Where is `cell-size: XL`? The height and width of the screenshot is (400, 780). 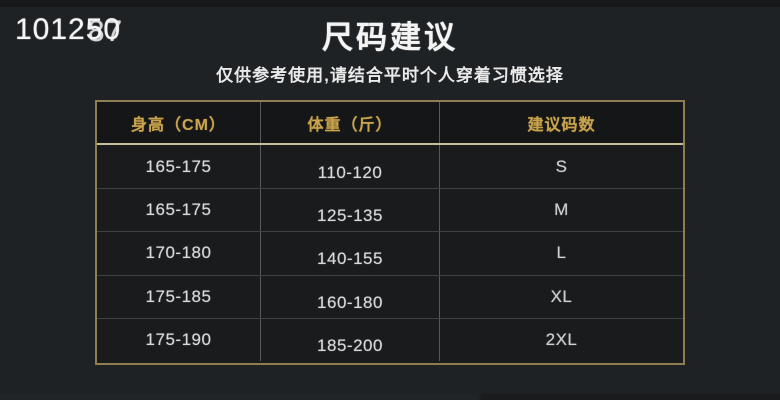
cell-size: XL is located at coordinates (561, 296).